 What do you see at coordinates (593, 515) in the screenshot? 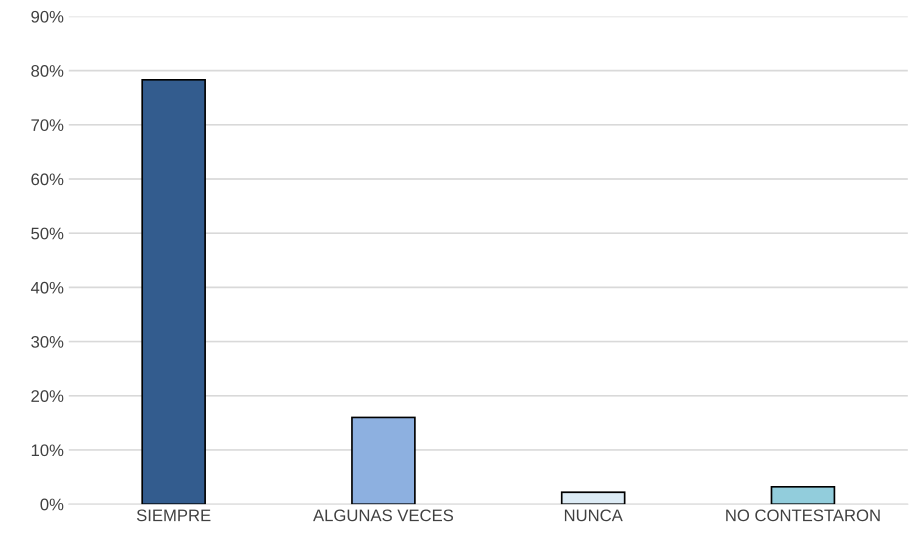
I see `x-tick-label: NUNCA` at bounding box center [593, 515].